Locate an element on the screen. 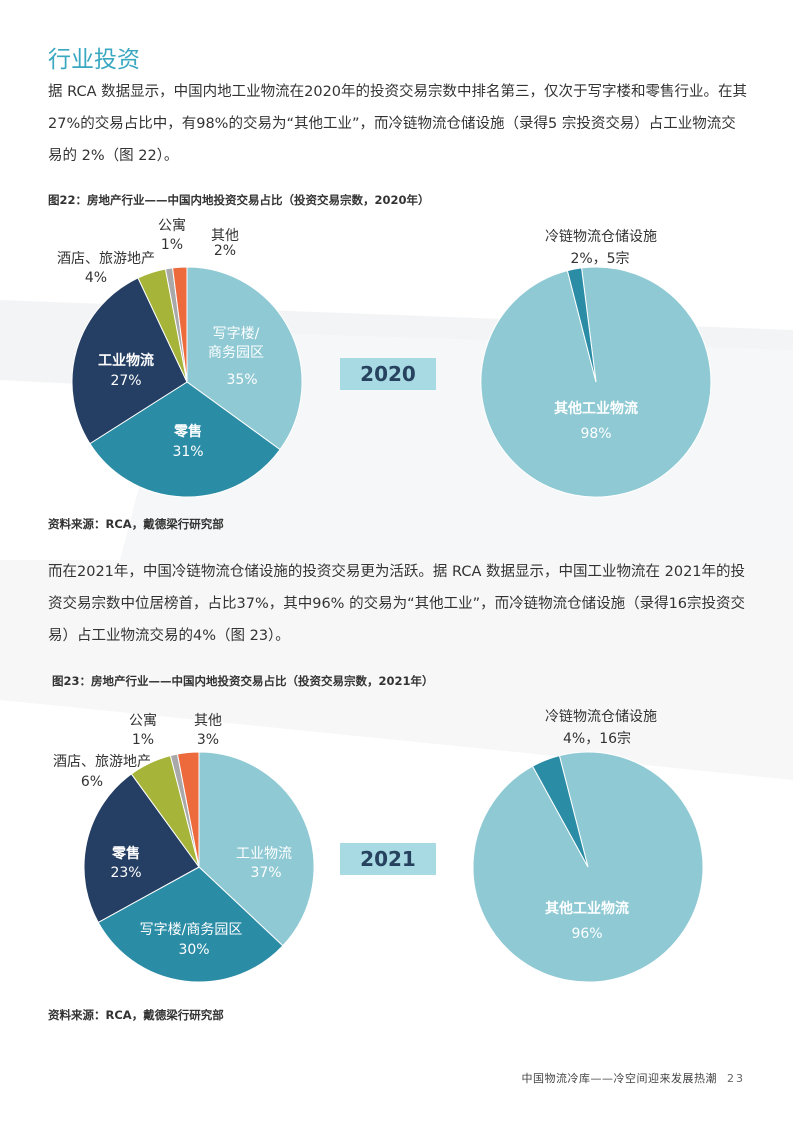 The width and height of the screenshot is (793, 1122). slice-value-label: 27% is located at coordinates (125, 381).